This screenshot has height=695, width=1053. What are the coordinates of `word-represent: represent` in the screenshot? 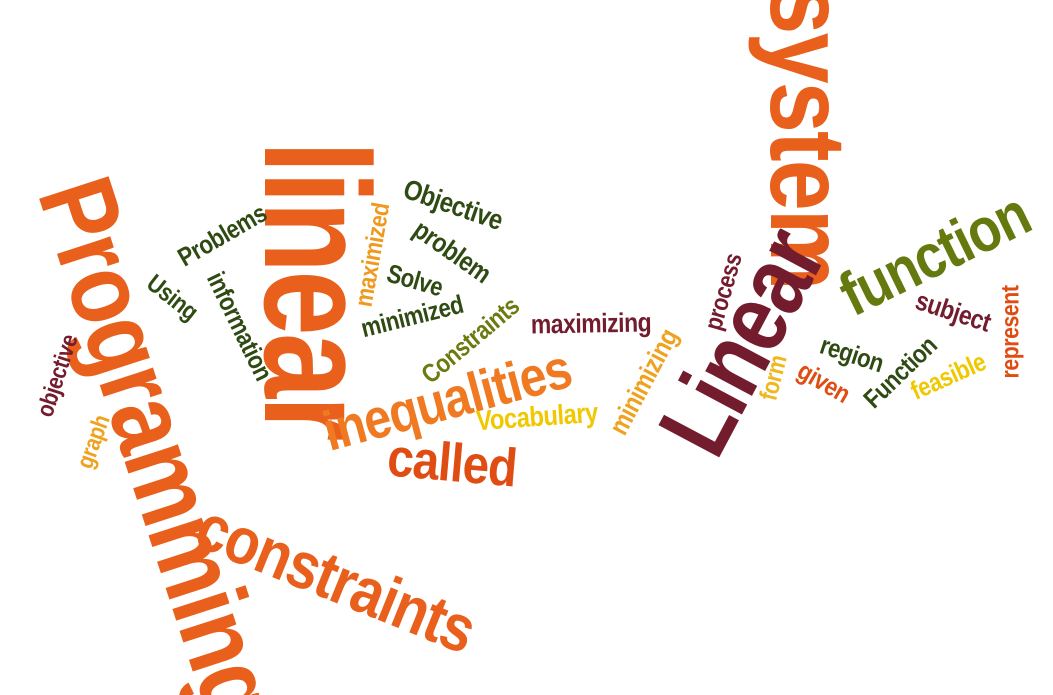 It's located at (1010, 332).